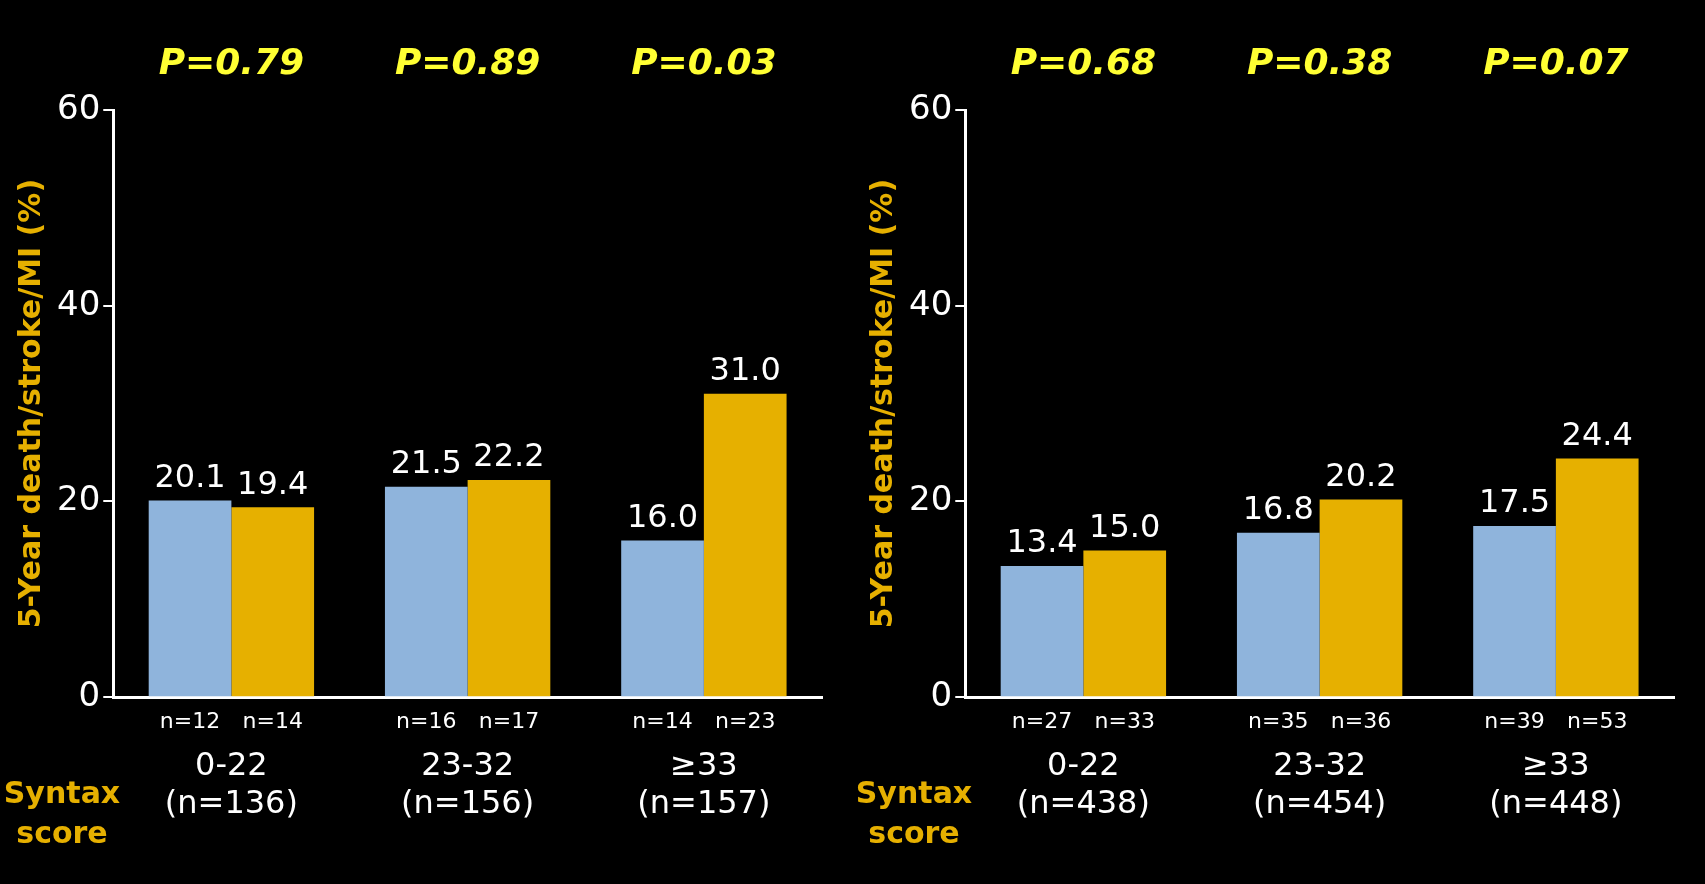 The width and height of the screenshot is (1705, 884). I want to click on annotation: n=16, so click(426, 720).